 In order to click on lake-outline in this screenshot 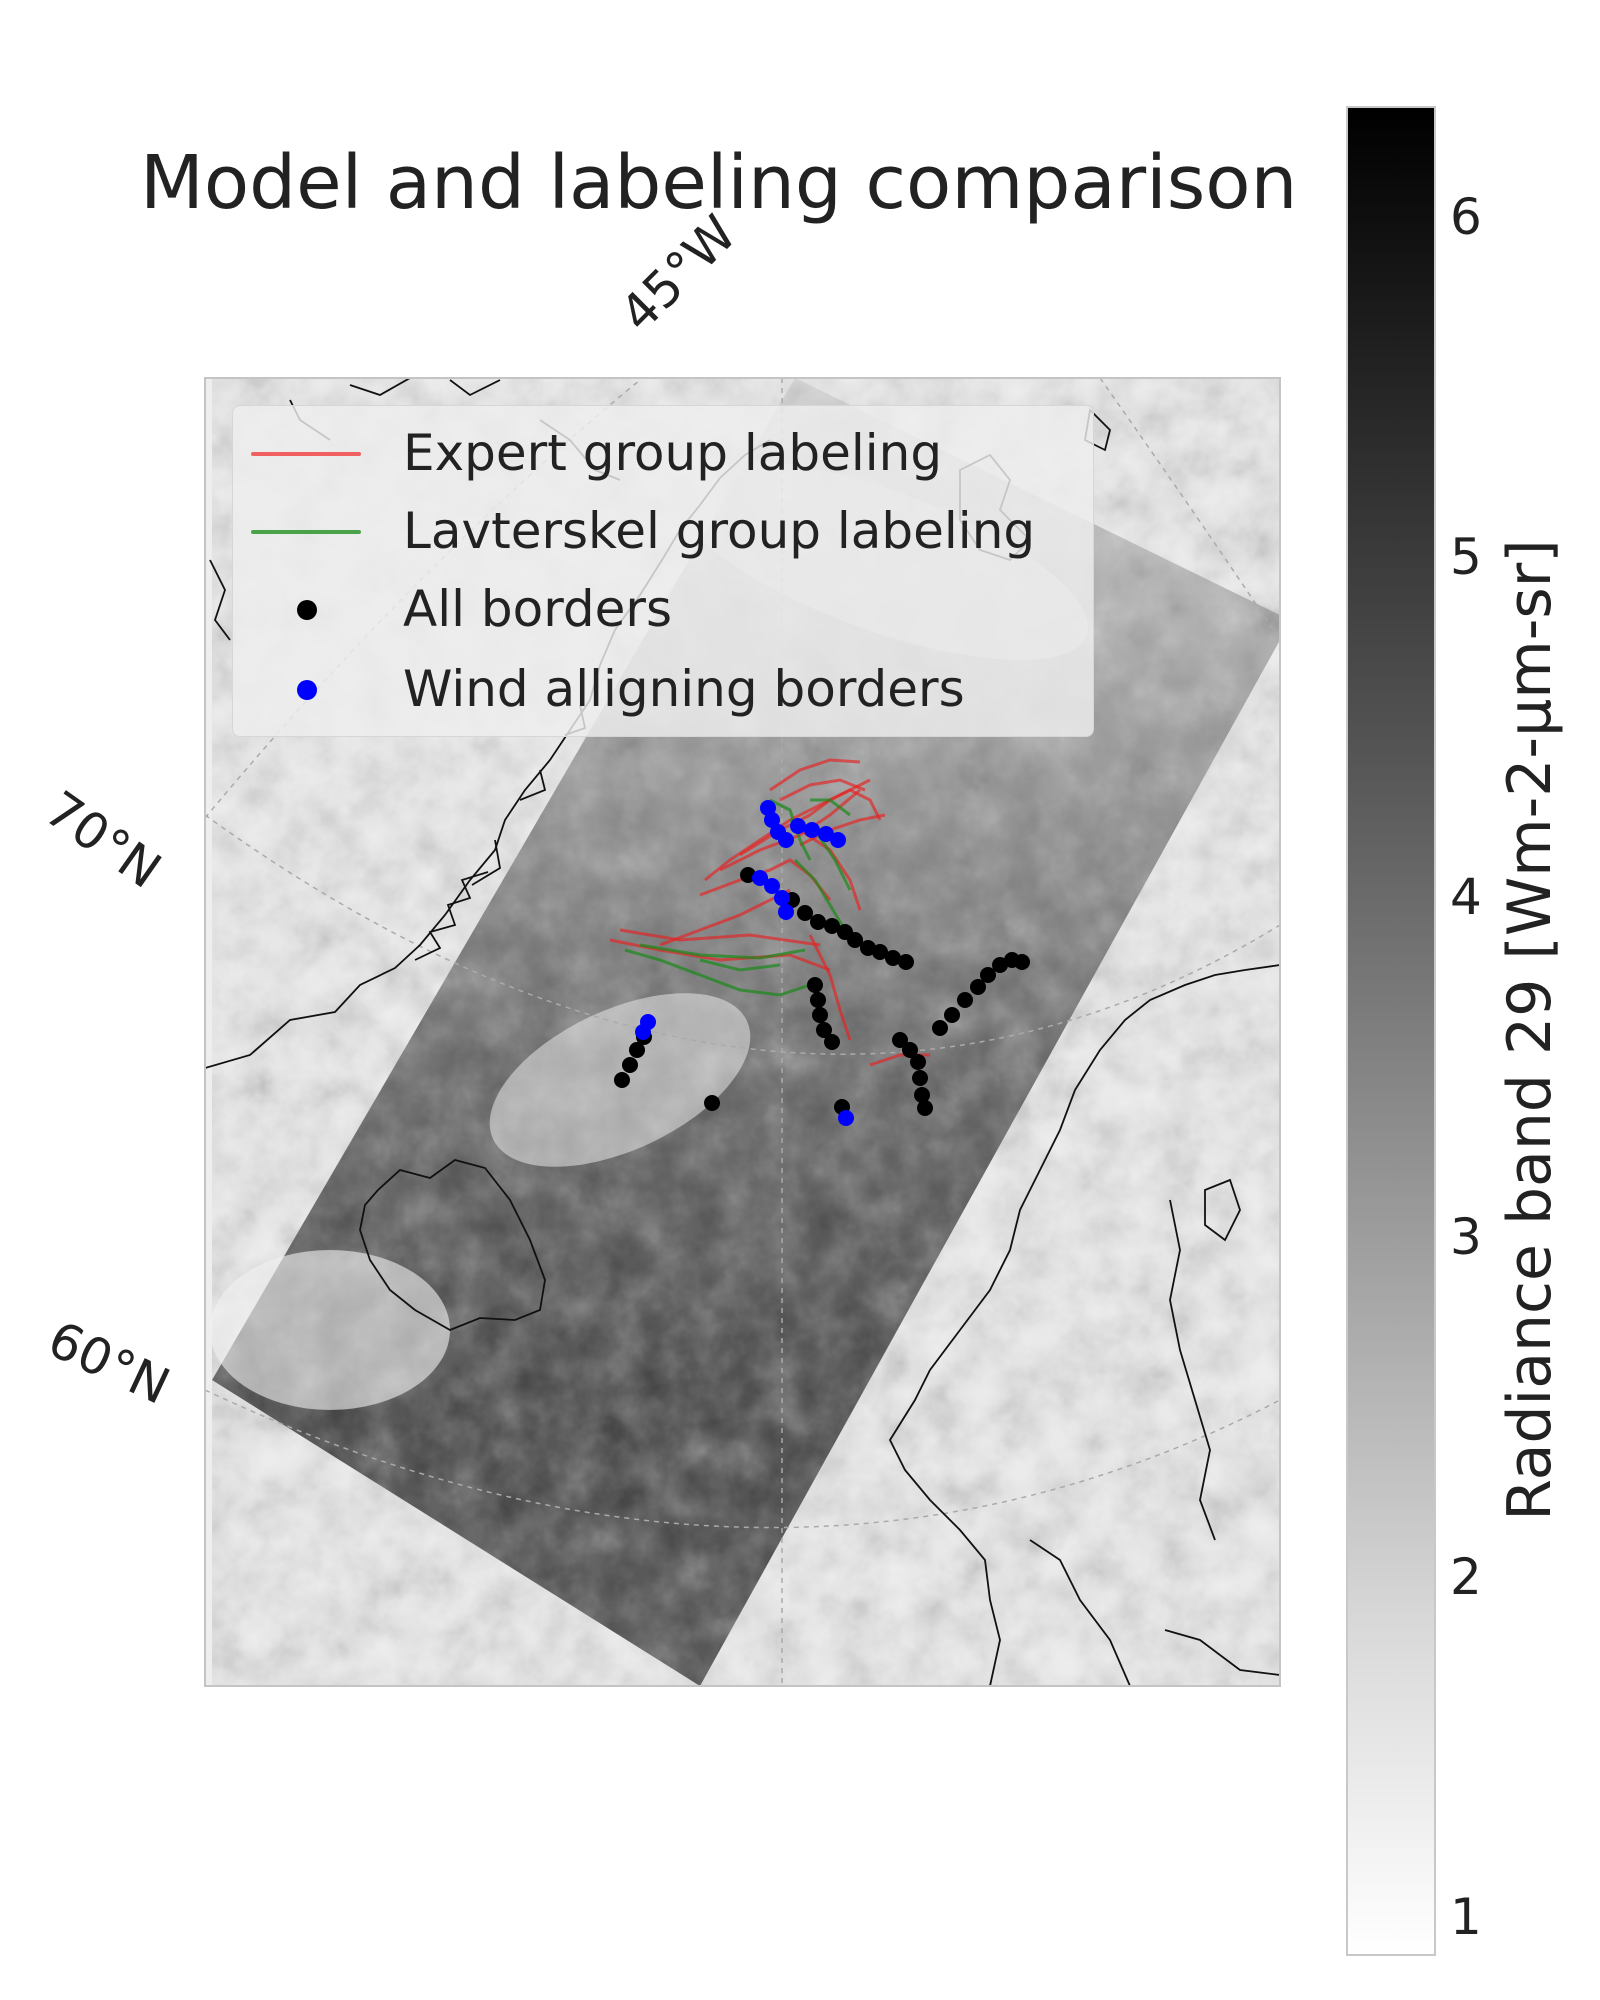, I will do `click(1222, 1210)`.